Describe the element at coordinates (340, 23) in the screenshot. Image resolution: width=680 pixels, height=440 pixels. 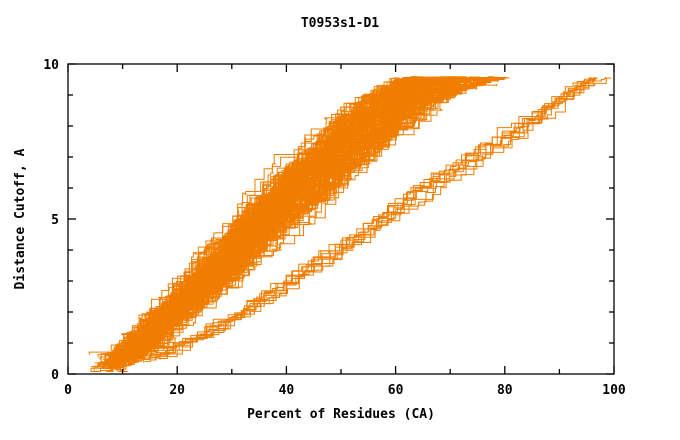
I see `page-title: T0953s1-D1` at that location.